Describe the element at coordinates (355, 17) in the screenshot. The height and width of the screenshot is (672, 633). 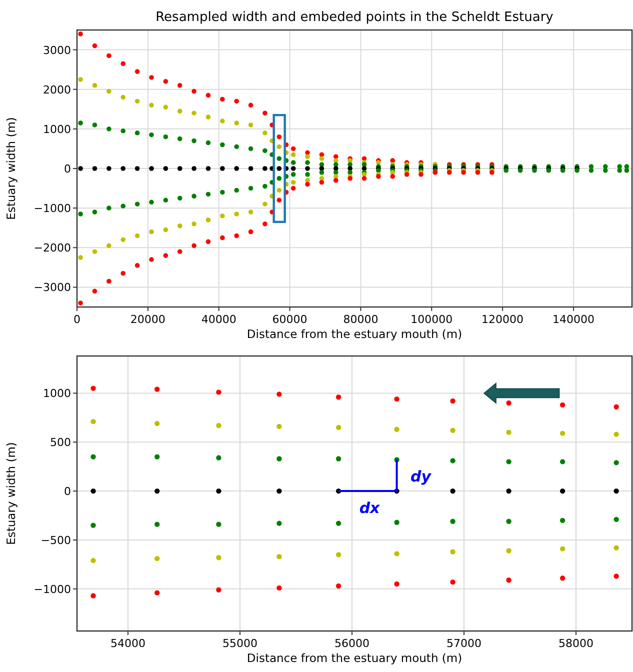
I see `chart-title: Resampled width and embeded points in the Scheldt Estuary` at that location.